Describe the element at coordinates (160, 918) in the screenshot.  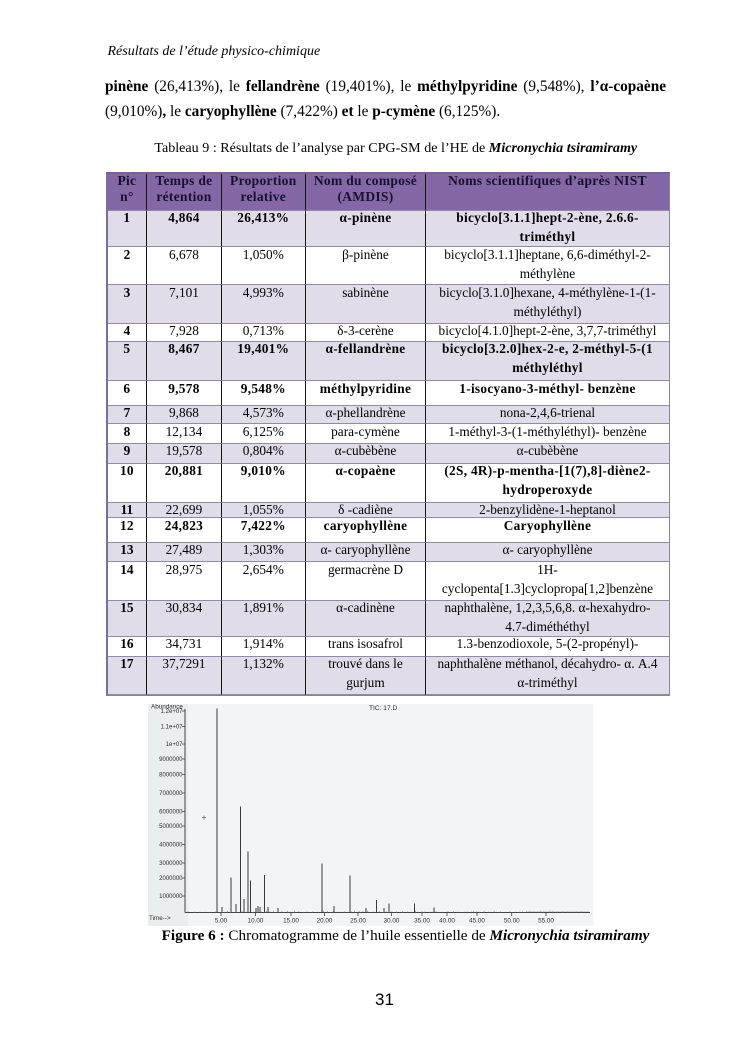
I see `svg-text: Time-->` at that location.